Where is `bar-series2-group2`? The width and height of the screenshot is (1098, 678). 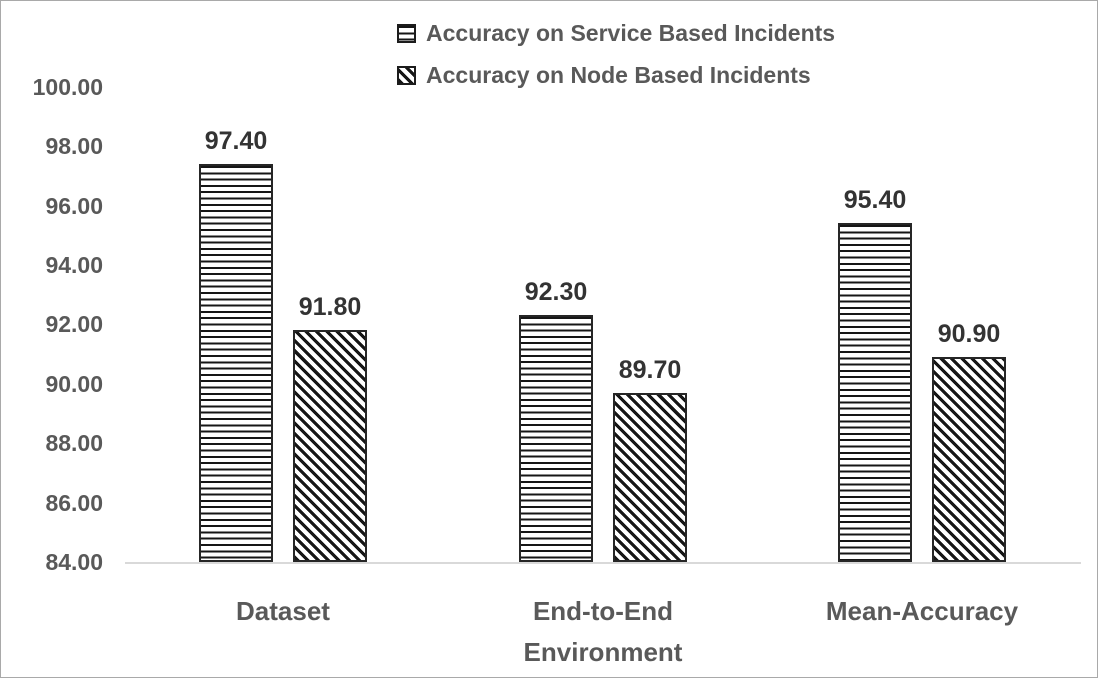
bar-series2-group2 is located at coordinates (650, 477).